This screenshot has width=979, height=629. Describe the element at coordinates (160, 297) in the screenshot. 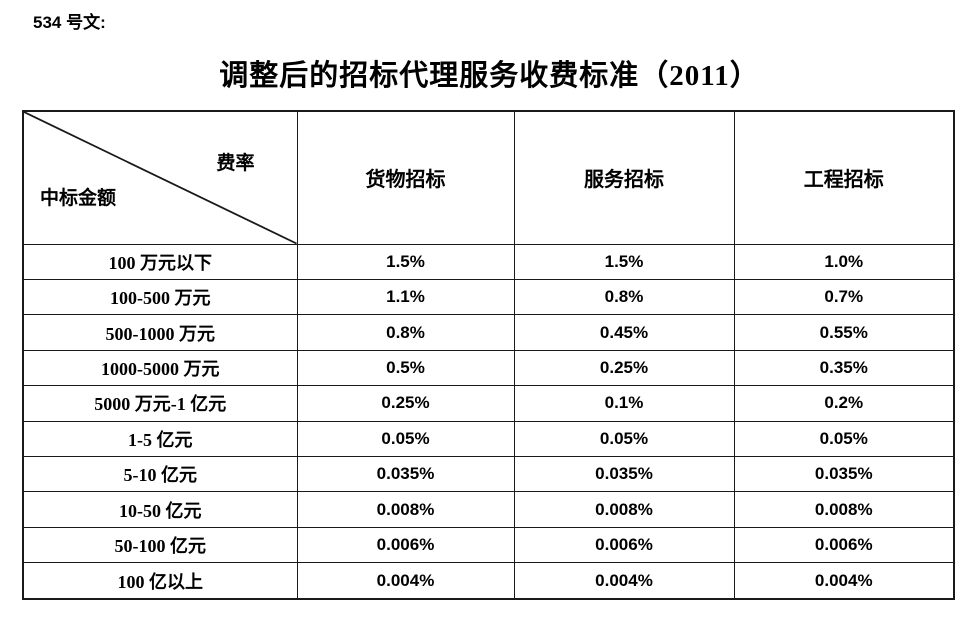

I see `amount-label-cell: 100-500 万元` at that location.